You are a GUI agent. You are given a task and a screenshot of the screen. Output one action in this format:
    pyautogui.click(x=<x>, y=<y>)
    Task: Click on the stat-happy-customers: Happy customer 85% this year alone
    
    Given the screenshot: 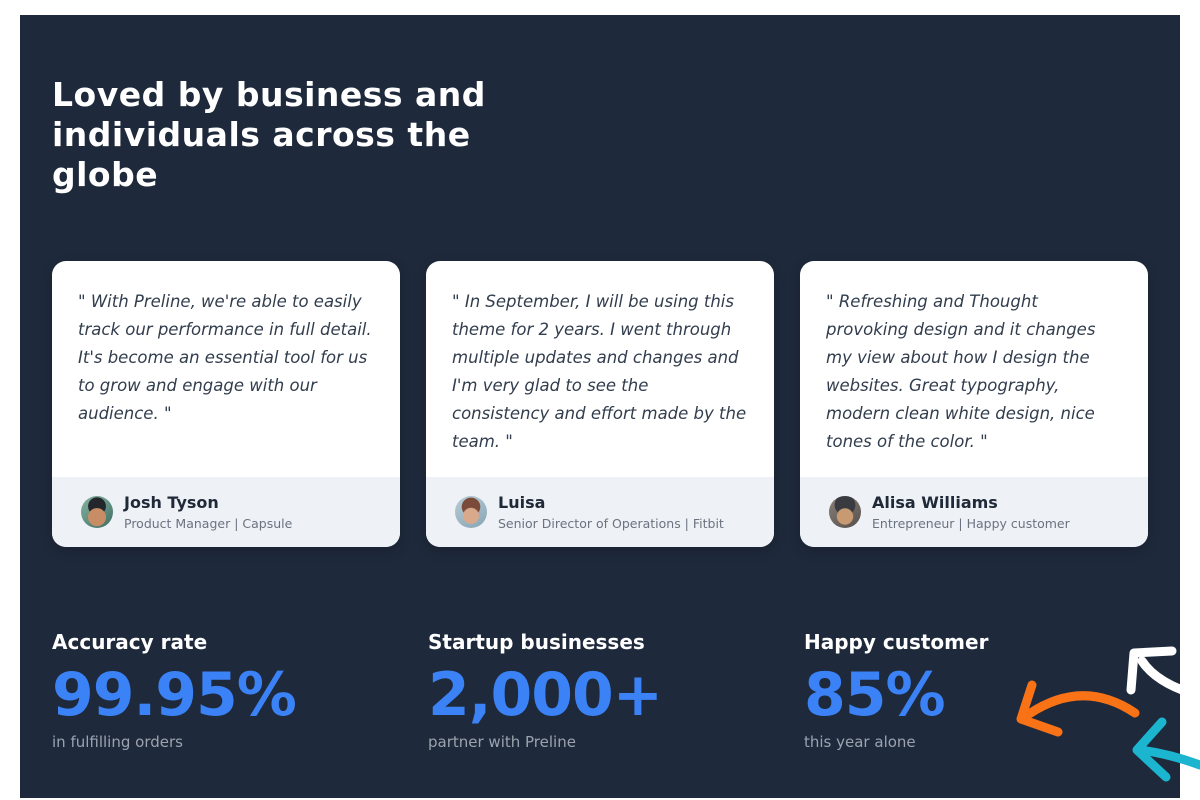 What is the action you would take?
    pyautogui.click(x=984, y=691)
    